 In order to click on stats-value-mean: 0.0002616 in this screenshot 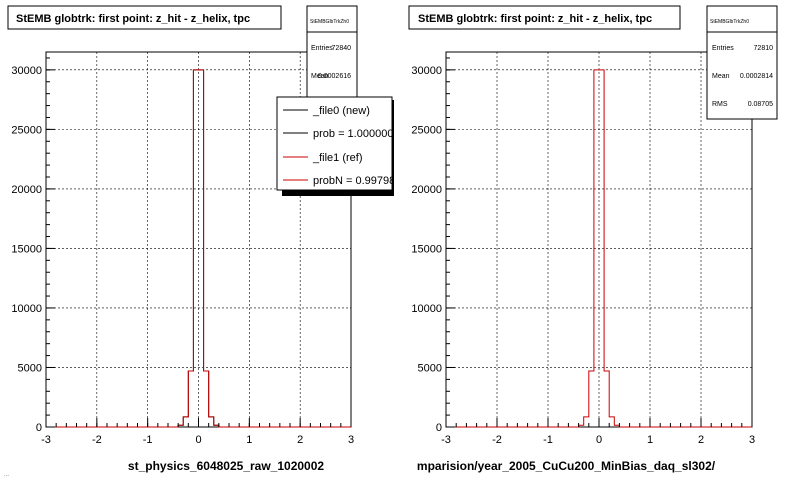, I will do `click(334, 76)`.